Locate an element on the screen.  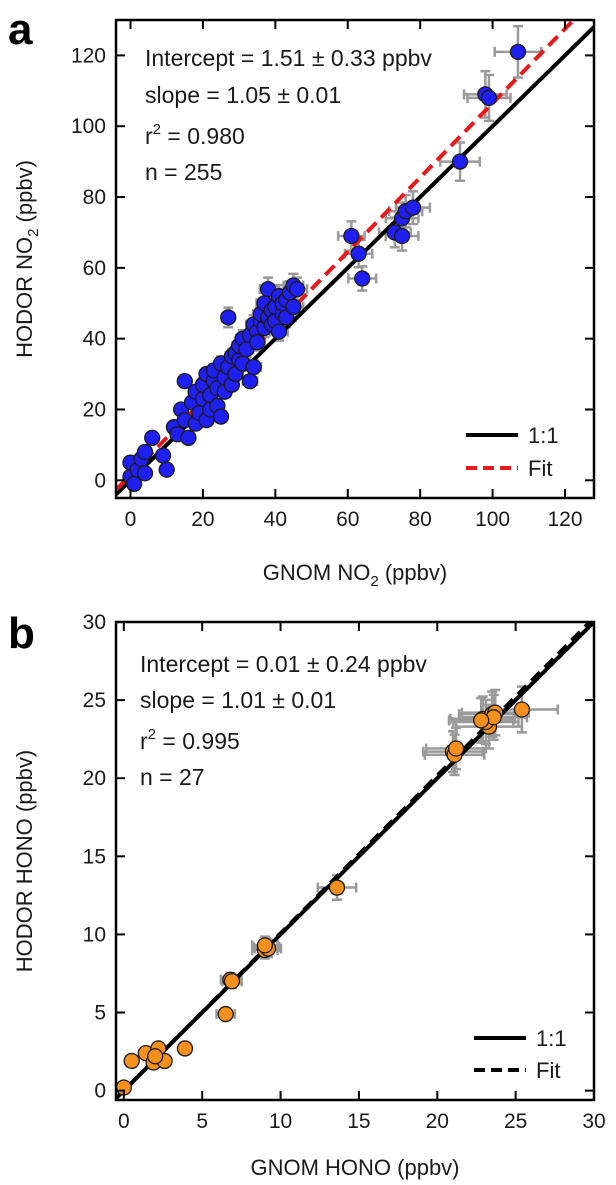
y-tick-label: 15 is located at coordinates (94, 856).